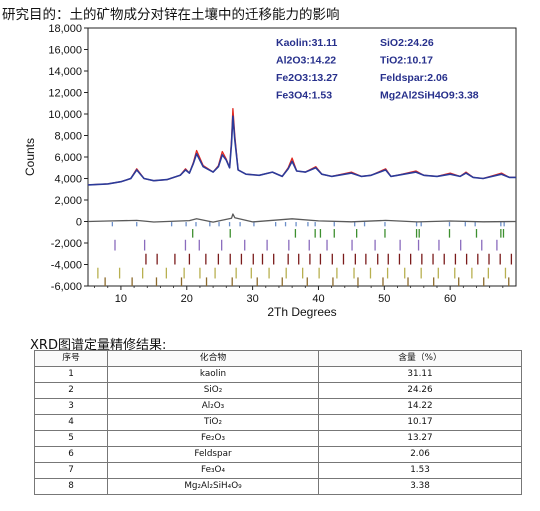 The height and width of the screenshot is (511, 540). I want to click on y-tick-label: 2,000, so click(68, 201).